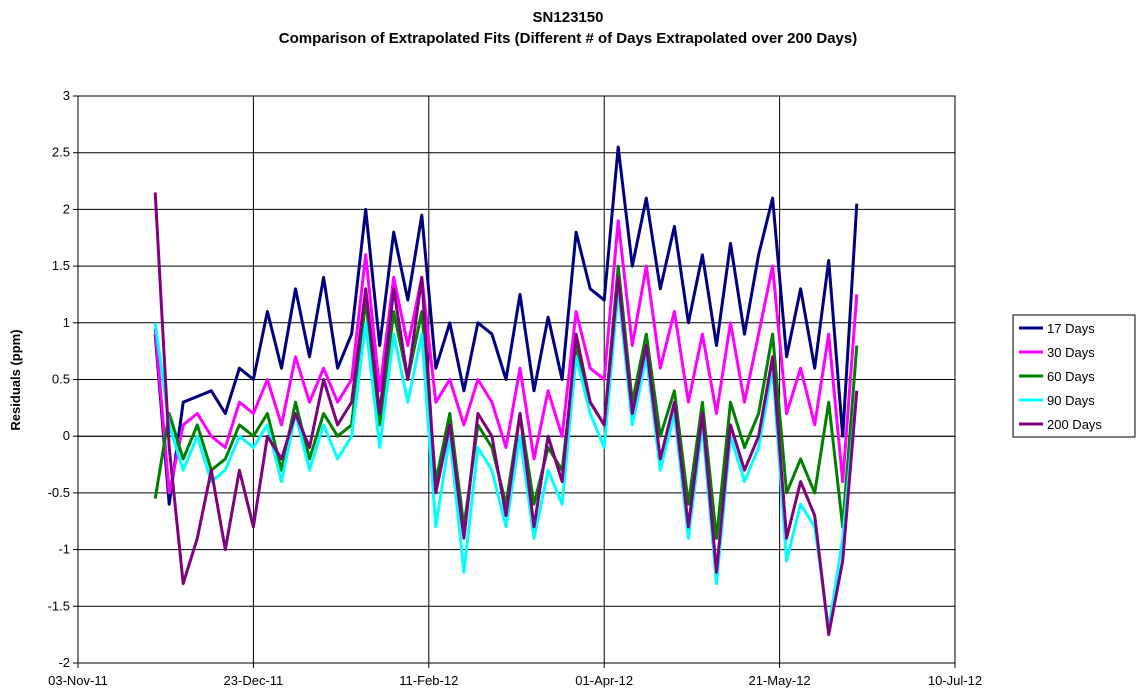 The width and height of the screenshot is (1137, 700). What do you see at coordinates (428, 680) in the screenshot?
I see `x-tick-label: 11-Feb-12` at bounding box center [428, 680].